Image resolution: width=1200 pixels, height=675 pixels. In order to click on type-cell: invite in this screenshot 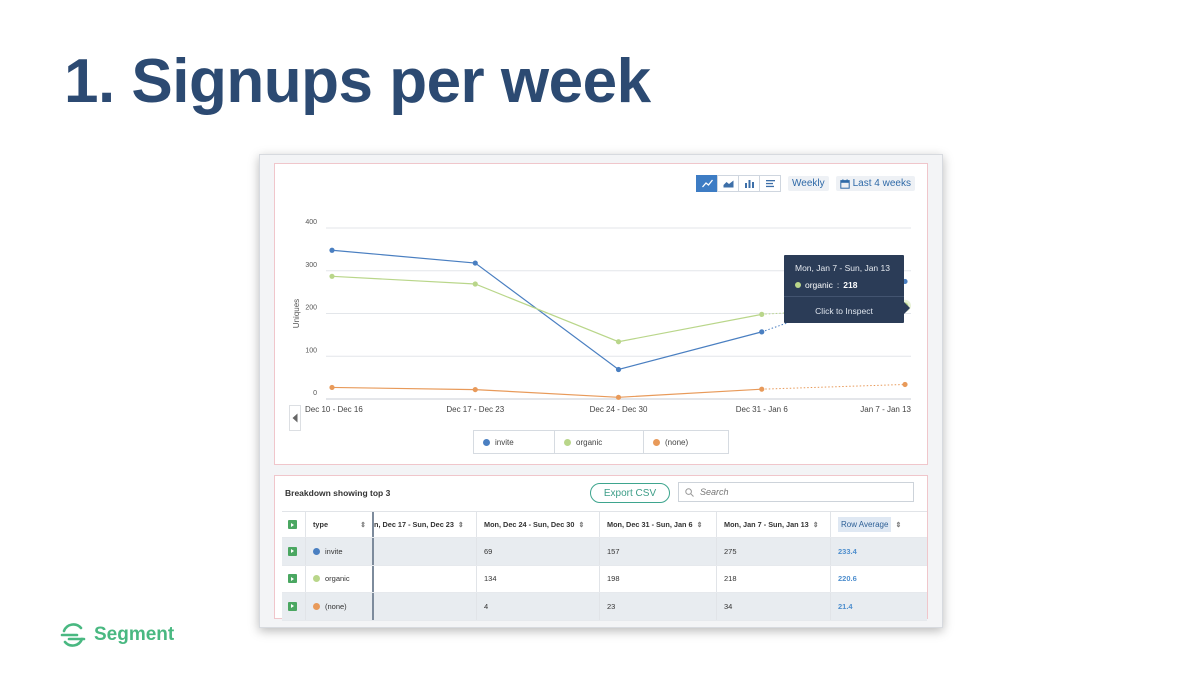, I will do `click(340, 551)`.